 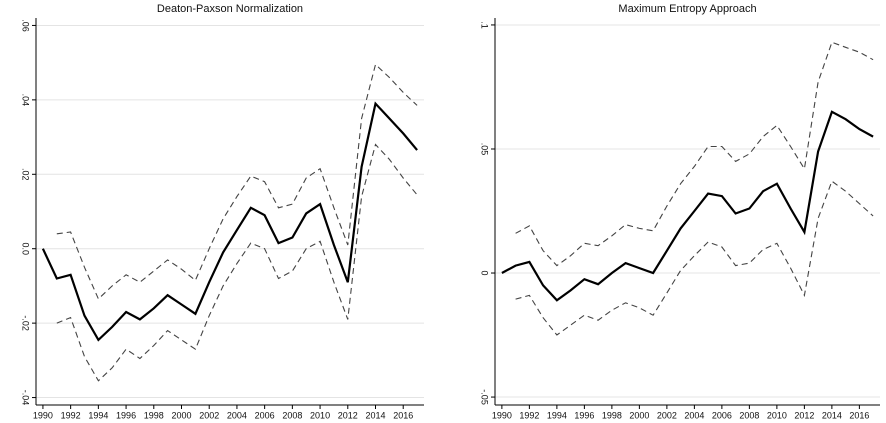 I want to click on chart-title: Deaton-Paxson Normalization, so click(x=230, y=9).